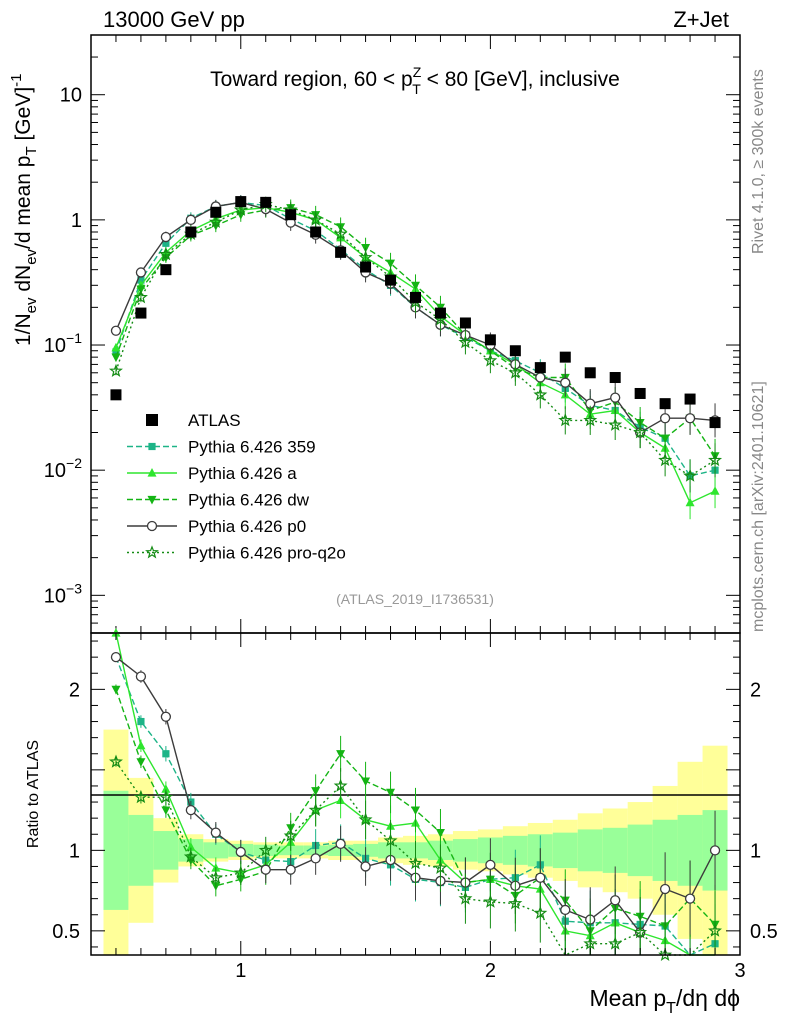  I want to click on x-tick-label: 1, so click(240, 971).